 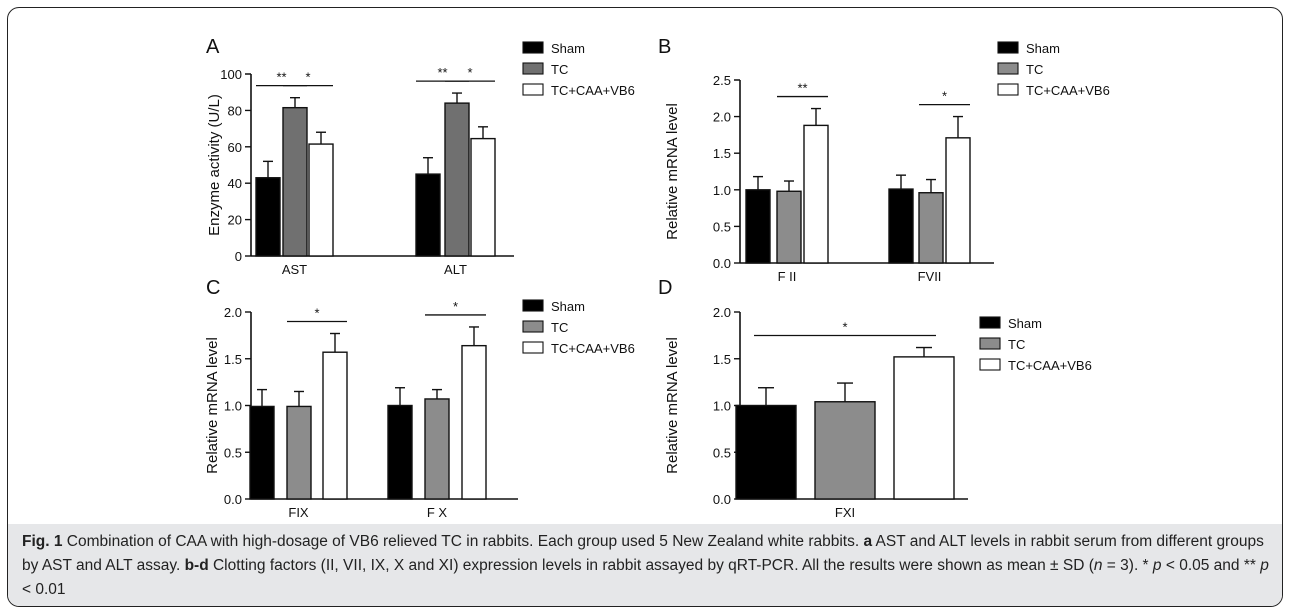 I want to click on caption-p-var-2: p, so click(x=1264, y=565).